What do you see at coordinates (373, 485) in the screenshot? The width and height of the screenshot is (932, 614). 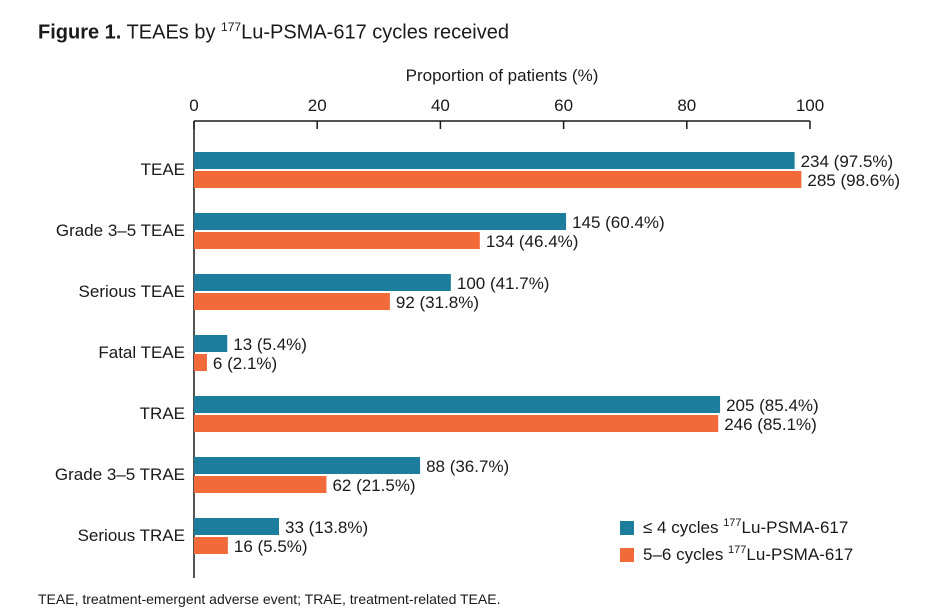 I see `bar-value-label: 62 (21.5%)` at bounding box center [373, 485].